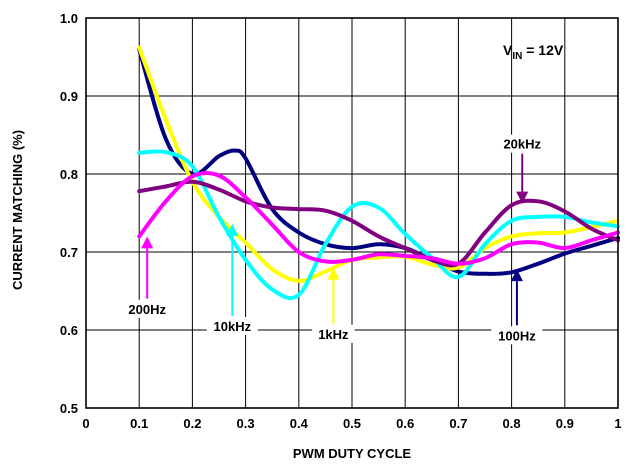  Describe the element at coordinates (246, 423) in the screenshot. I see `x-tick-label: 0.3` at that location.